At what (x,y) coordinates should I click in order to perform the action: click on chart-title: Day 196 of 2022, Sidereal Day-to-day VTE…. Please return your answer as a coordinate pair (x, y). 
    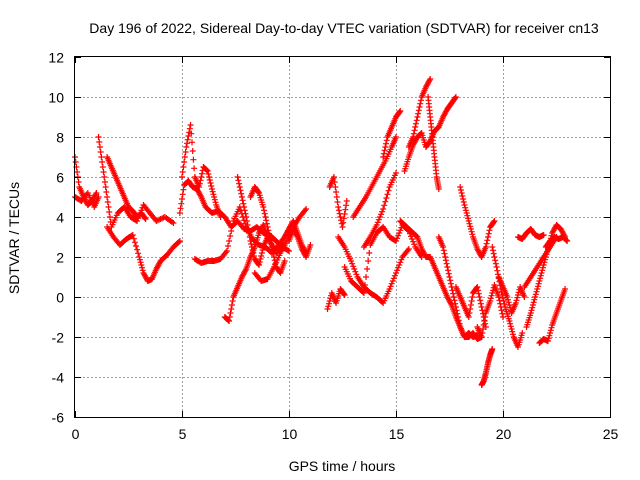
    Looking at the image, I should click on (344, 28).